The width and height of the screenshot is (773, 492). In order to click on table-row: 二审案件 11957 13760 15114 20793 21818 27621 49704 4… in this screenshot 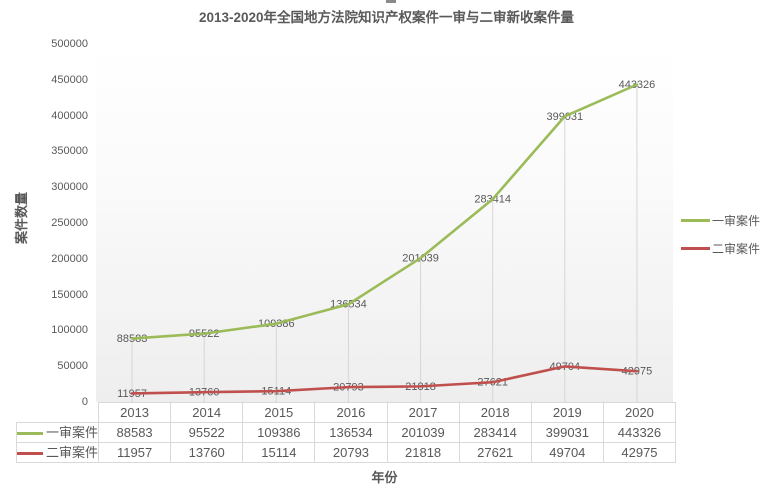, I will do `click(346, 452)`.